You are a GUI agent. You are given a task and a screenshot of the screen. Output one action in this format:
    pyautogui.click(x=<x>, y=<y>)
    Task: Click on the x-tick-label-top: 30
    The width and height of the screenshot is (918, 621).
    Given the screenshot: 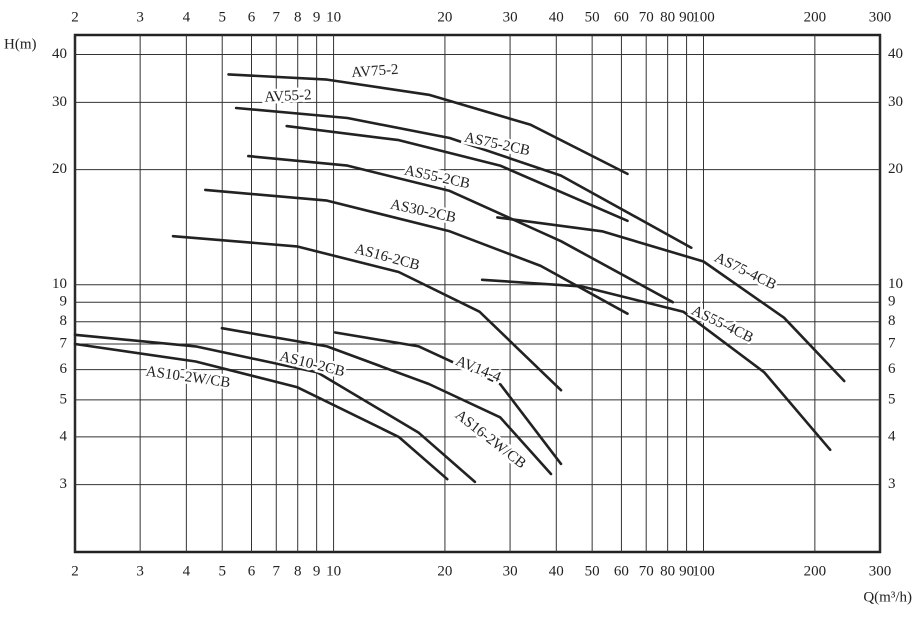 What is the action you would take?
    pyautogui.click(x=510, y=17)
    